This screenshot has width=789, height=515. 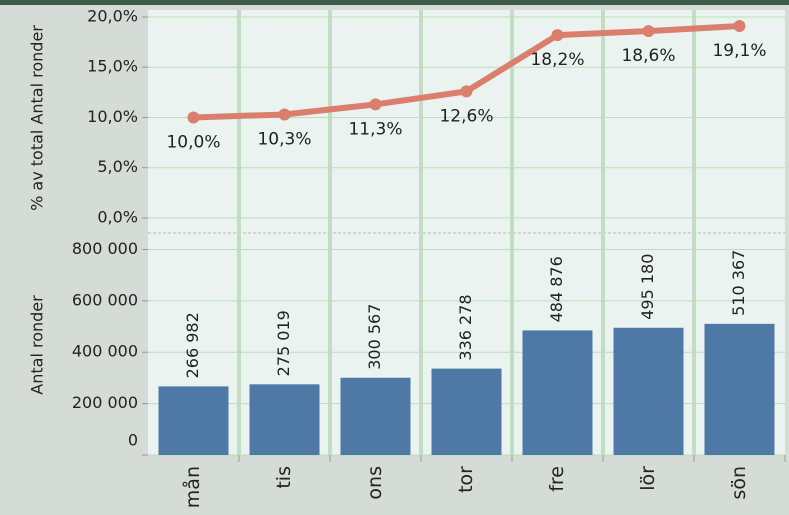 I want to click on point-value-label: 19,1%, so click(x=739, y=51).